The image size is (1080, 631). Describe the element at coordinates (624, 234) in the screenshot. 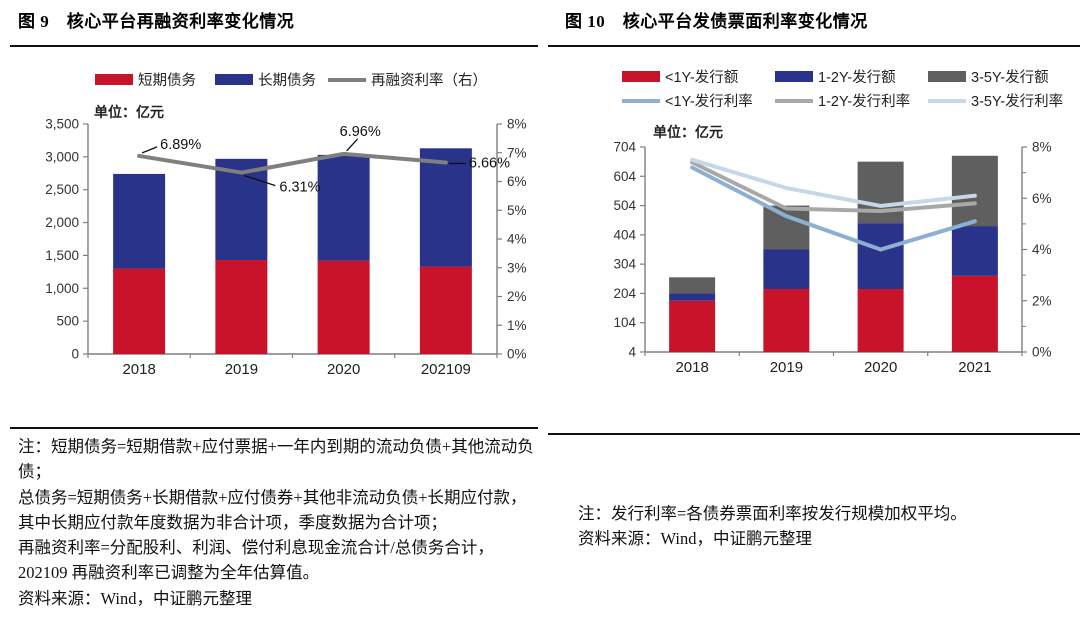

I see `left-tick-label: 404` at that location.